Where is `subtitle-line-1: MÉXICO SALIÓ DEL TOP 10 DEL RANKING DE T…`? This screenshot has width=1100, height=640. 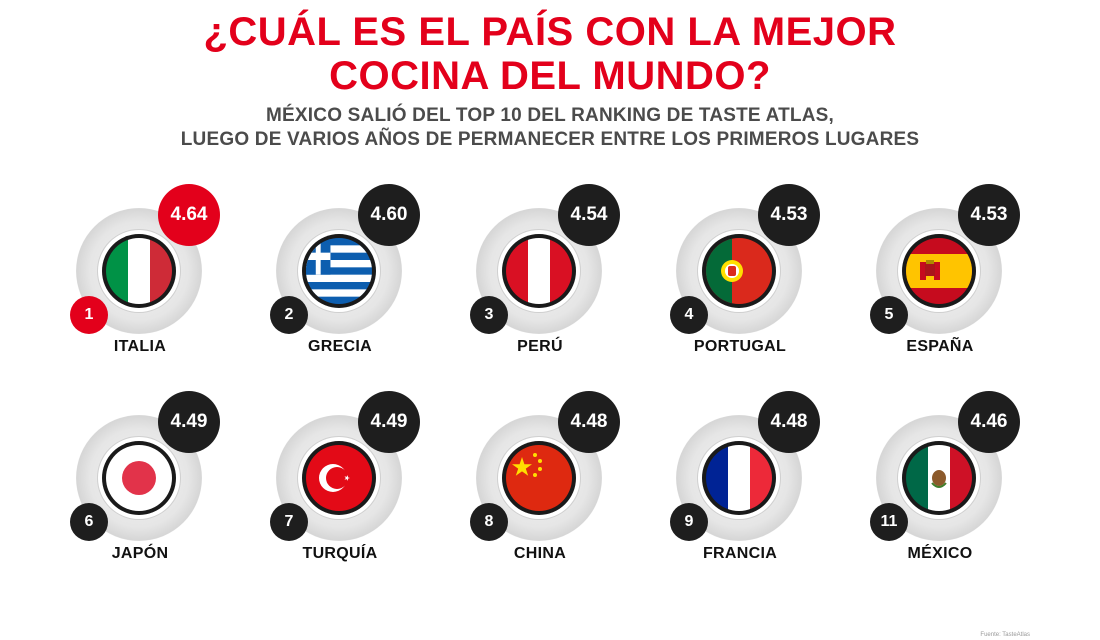
subtitle-line-1: MÉXICO SALIÓ DEL TOP 10 DEL RANKING DE T… is located at coordinates (550, 115).